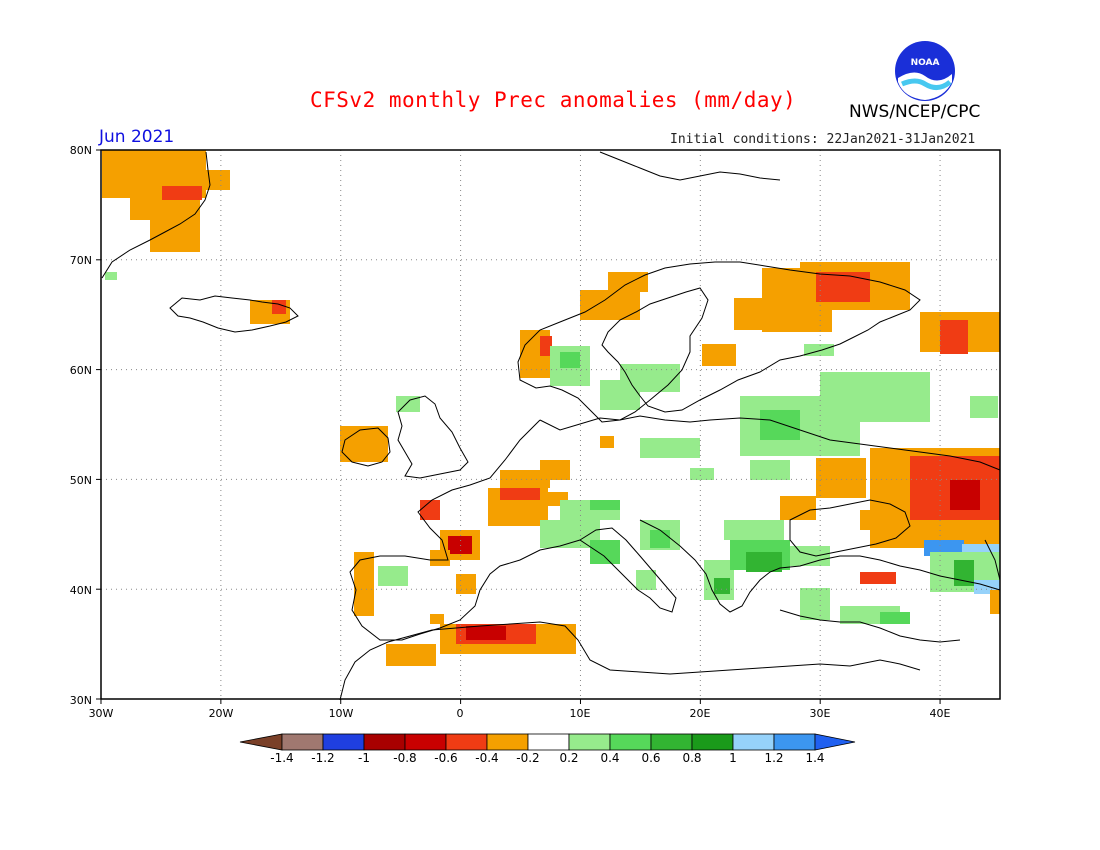 Image resolution: width=1100 pixels, height=850 pixels. I want to click on lon-label-40e: 40E, so click(940, 713).